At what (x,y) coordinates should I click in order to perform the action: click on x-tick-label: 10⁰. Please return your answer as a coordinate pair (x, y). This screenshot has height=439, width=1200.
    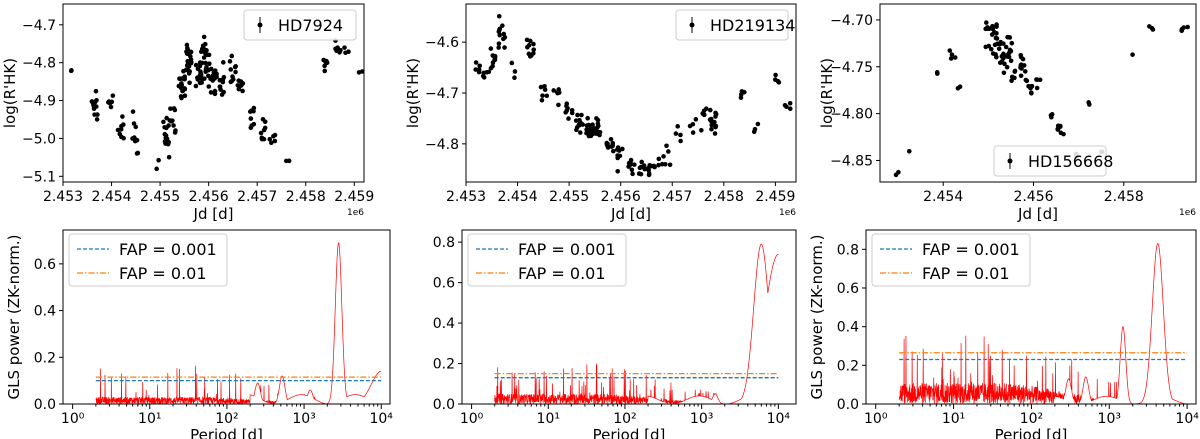
    Looking at the image, I should click on (876, 419).